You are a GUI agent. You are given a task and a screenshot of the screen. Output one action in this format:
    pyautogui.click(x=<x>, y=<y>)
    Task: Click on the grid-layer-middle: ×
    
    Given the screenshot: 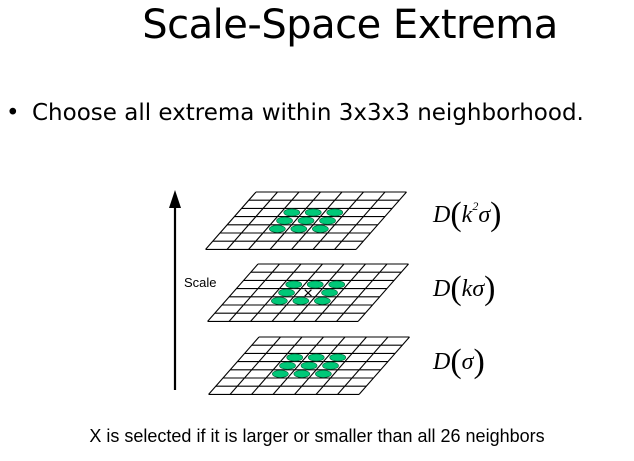 What is the action you would take?
    pyautogui.click(x=308, y=292)
    